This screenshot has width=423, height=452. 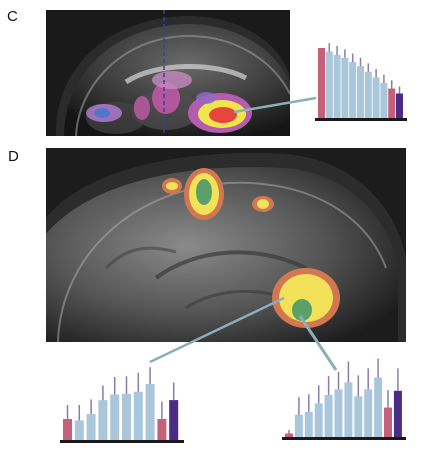 I want to click on bar-chart-d-right, so click(x=344, y=399).